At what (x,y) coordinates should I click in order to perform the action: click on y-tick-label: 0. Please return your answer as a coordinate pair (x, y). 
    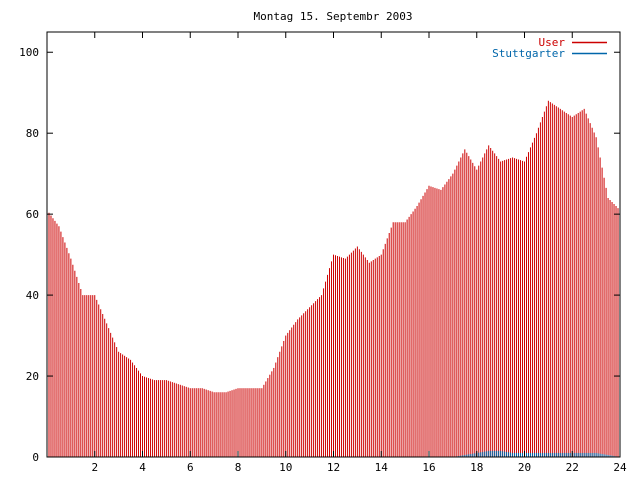
    Looking at the image, I should click on (35, 457).